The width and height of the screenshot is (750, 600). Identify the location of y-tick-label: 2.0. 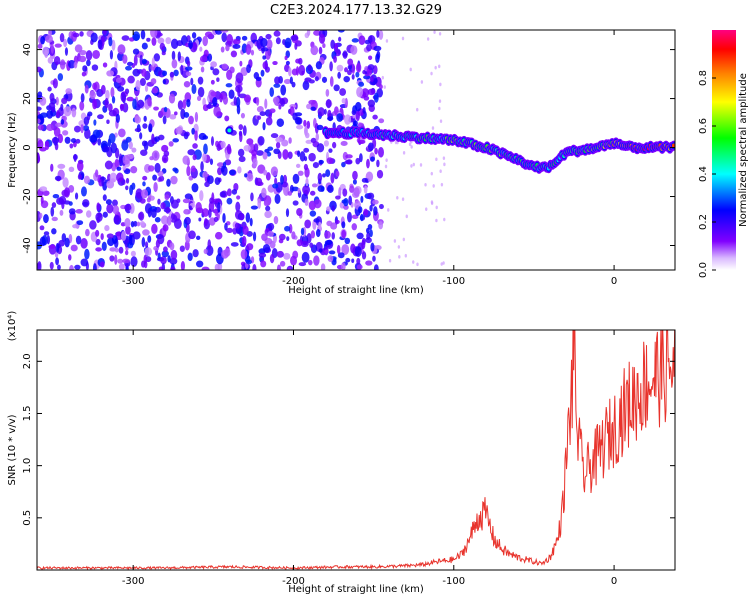
(27, 361).